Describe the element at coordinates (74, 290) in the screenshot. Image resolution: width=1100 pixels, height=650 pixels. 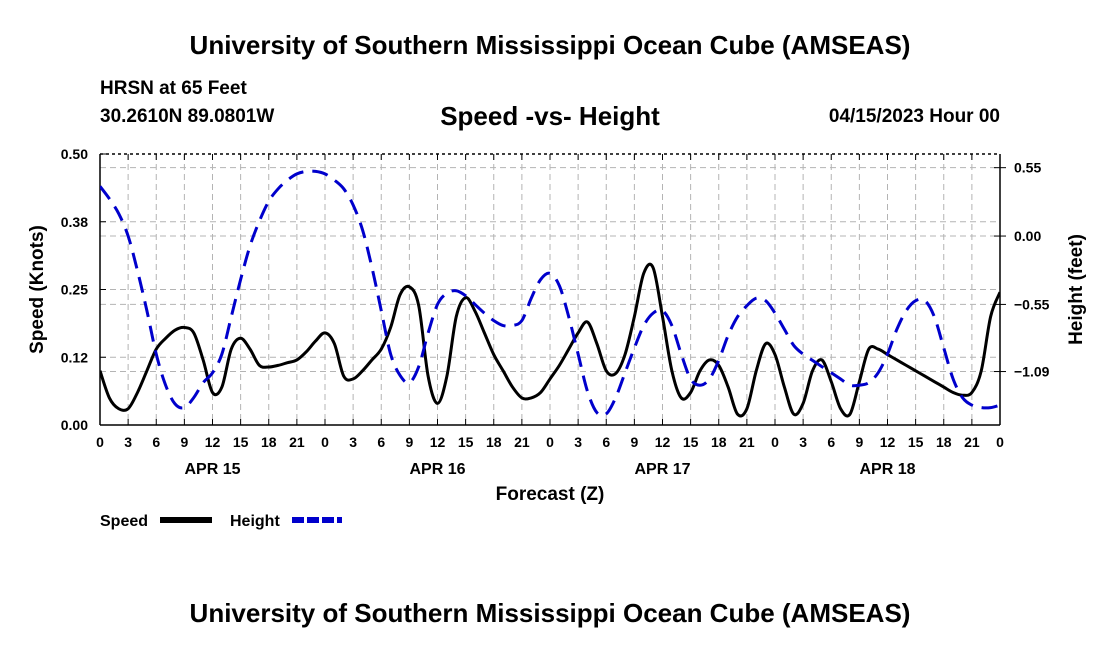
I see `y-tick-label: 0.25` at that location.